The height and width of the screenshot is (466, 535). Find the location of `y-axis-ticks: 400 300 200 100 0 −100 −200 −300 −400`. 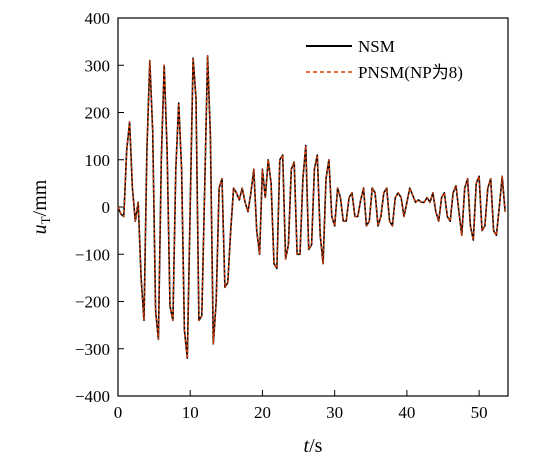

y-axis-ticks: 400 300 200 100 0 −100 −200 −300 −400 is located at coordinates (99, 207).